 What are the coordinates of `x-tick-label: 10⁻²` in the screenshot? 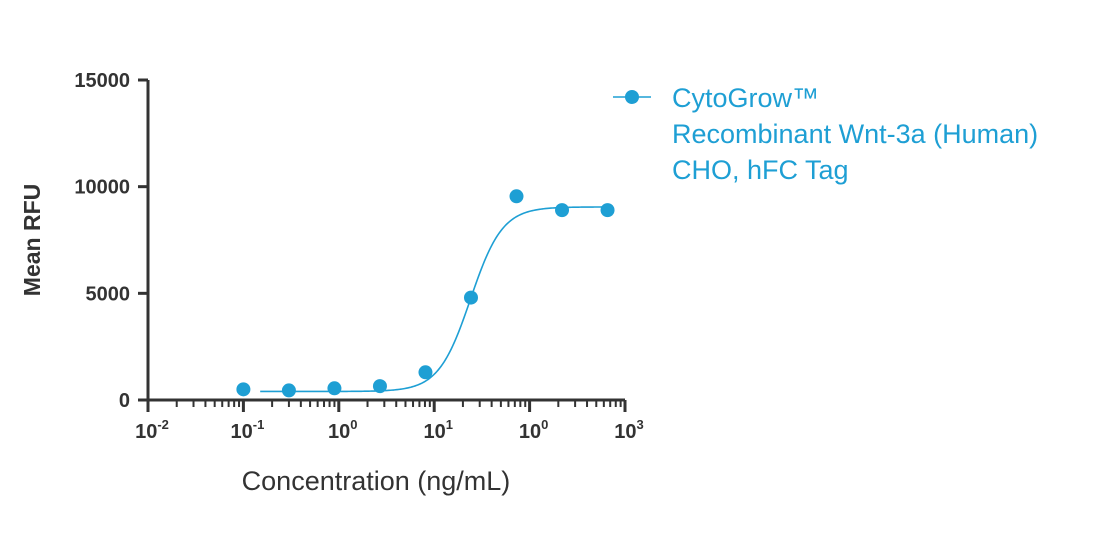 It's located at (152, 430).